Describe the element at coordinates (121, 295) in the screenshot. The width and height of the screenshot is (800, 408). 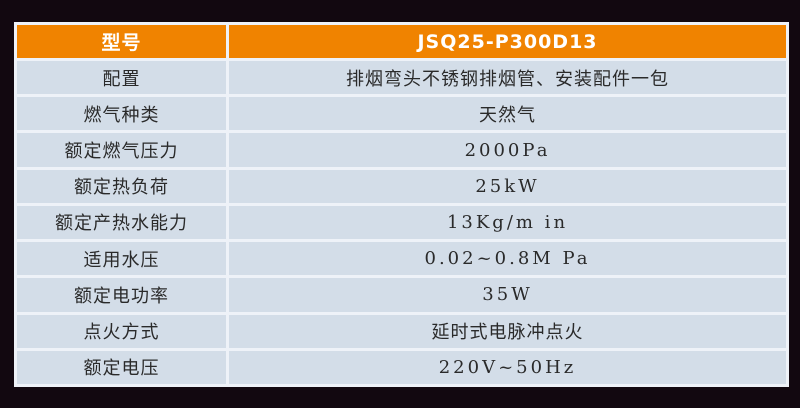
I see `row-label: 额定电功率` at that location.